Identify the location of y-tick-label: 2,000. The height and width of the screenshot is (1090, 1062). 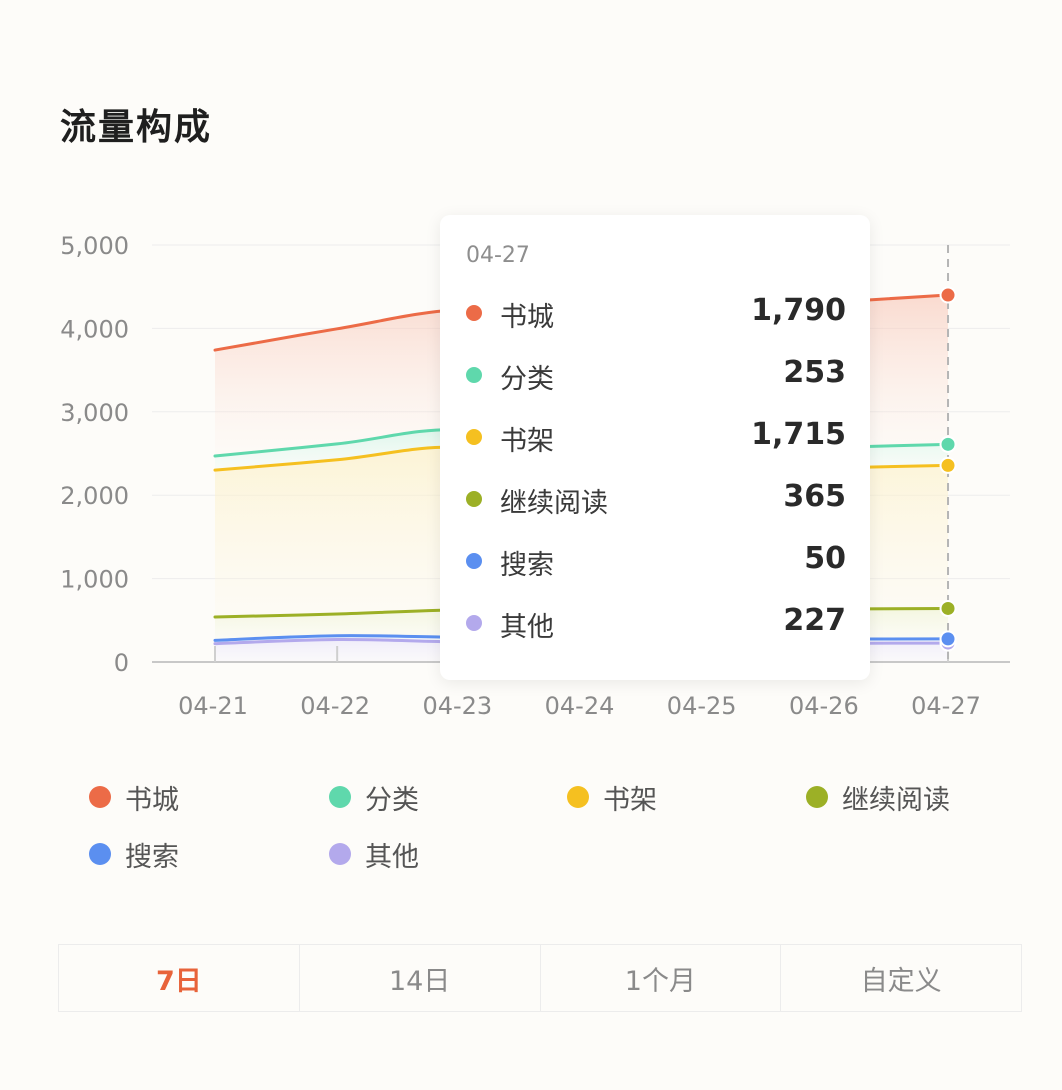
(94, 496).